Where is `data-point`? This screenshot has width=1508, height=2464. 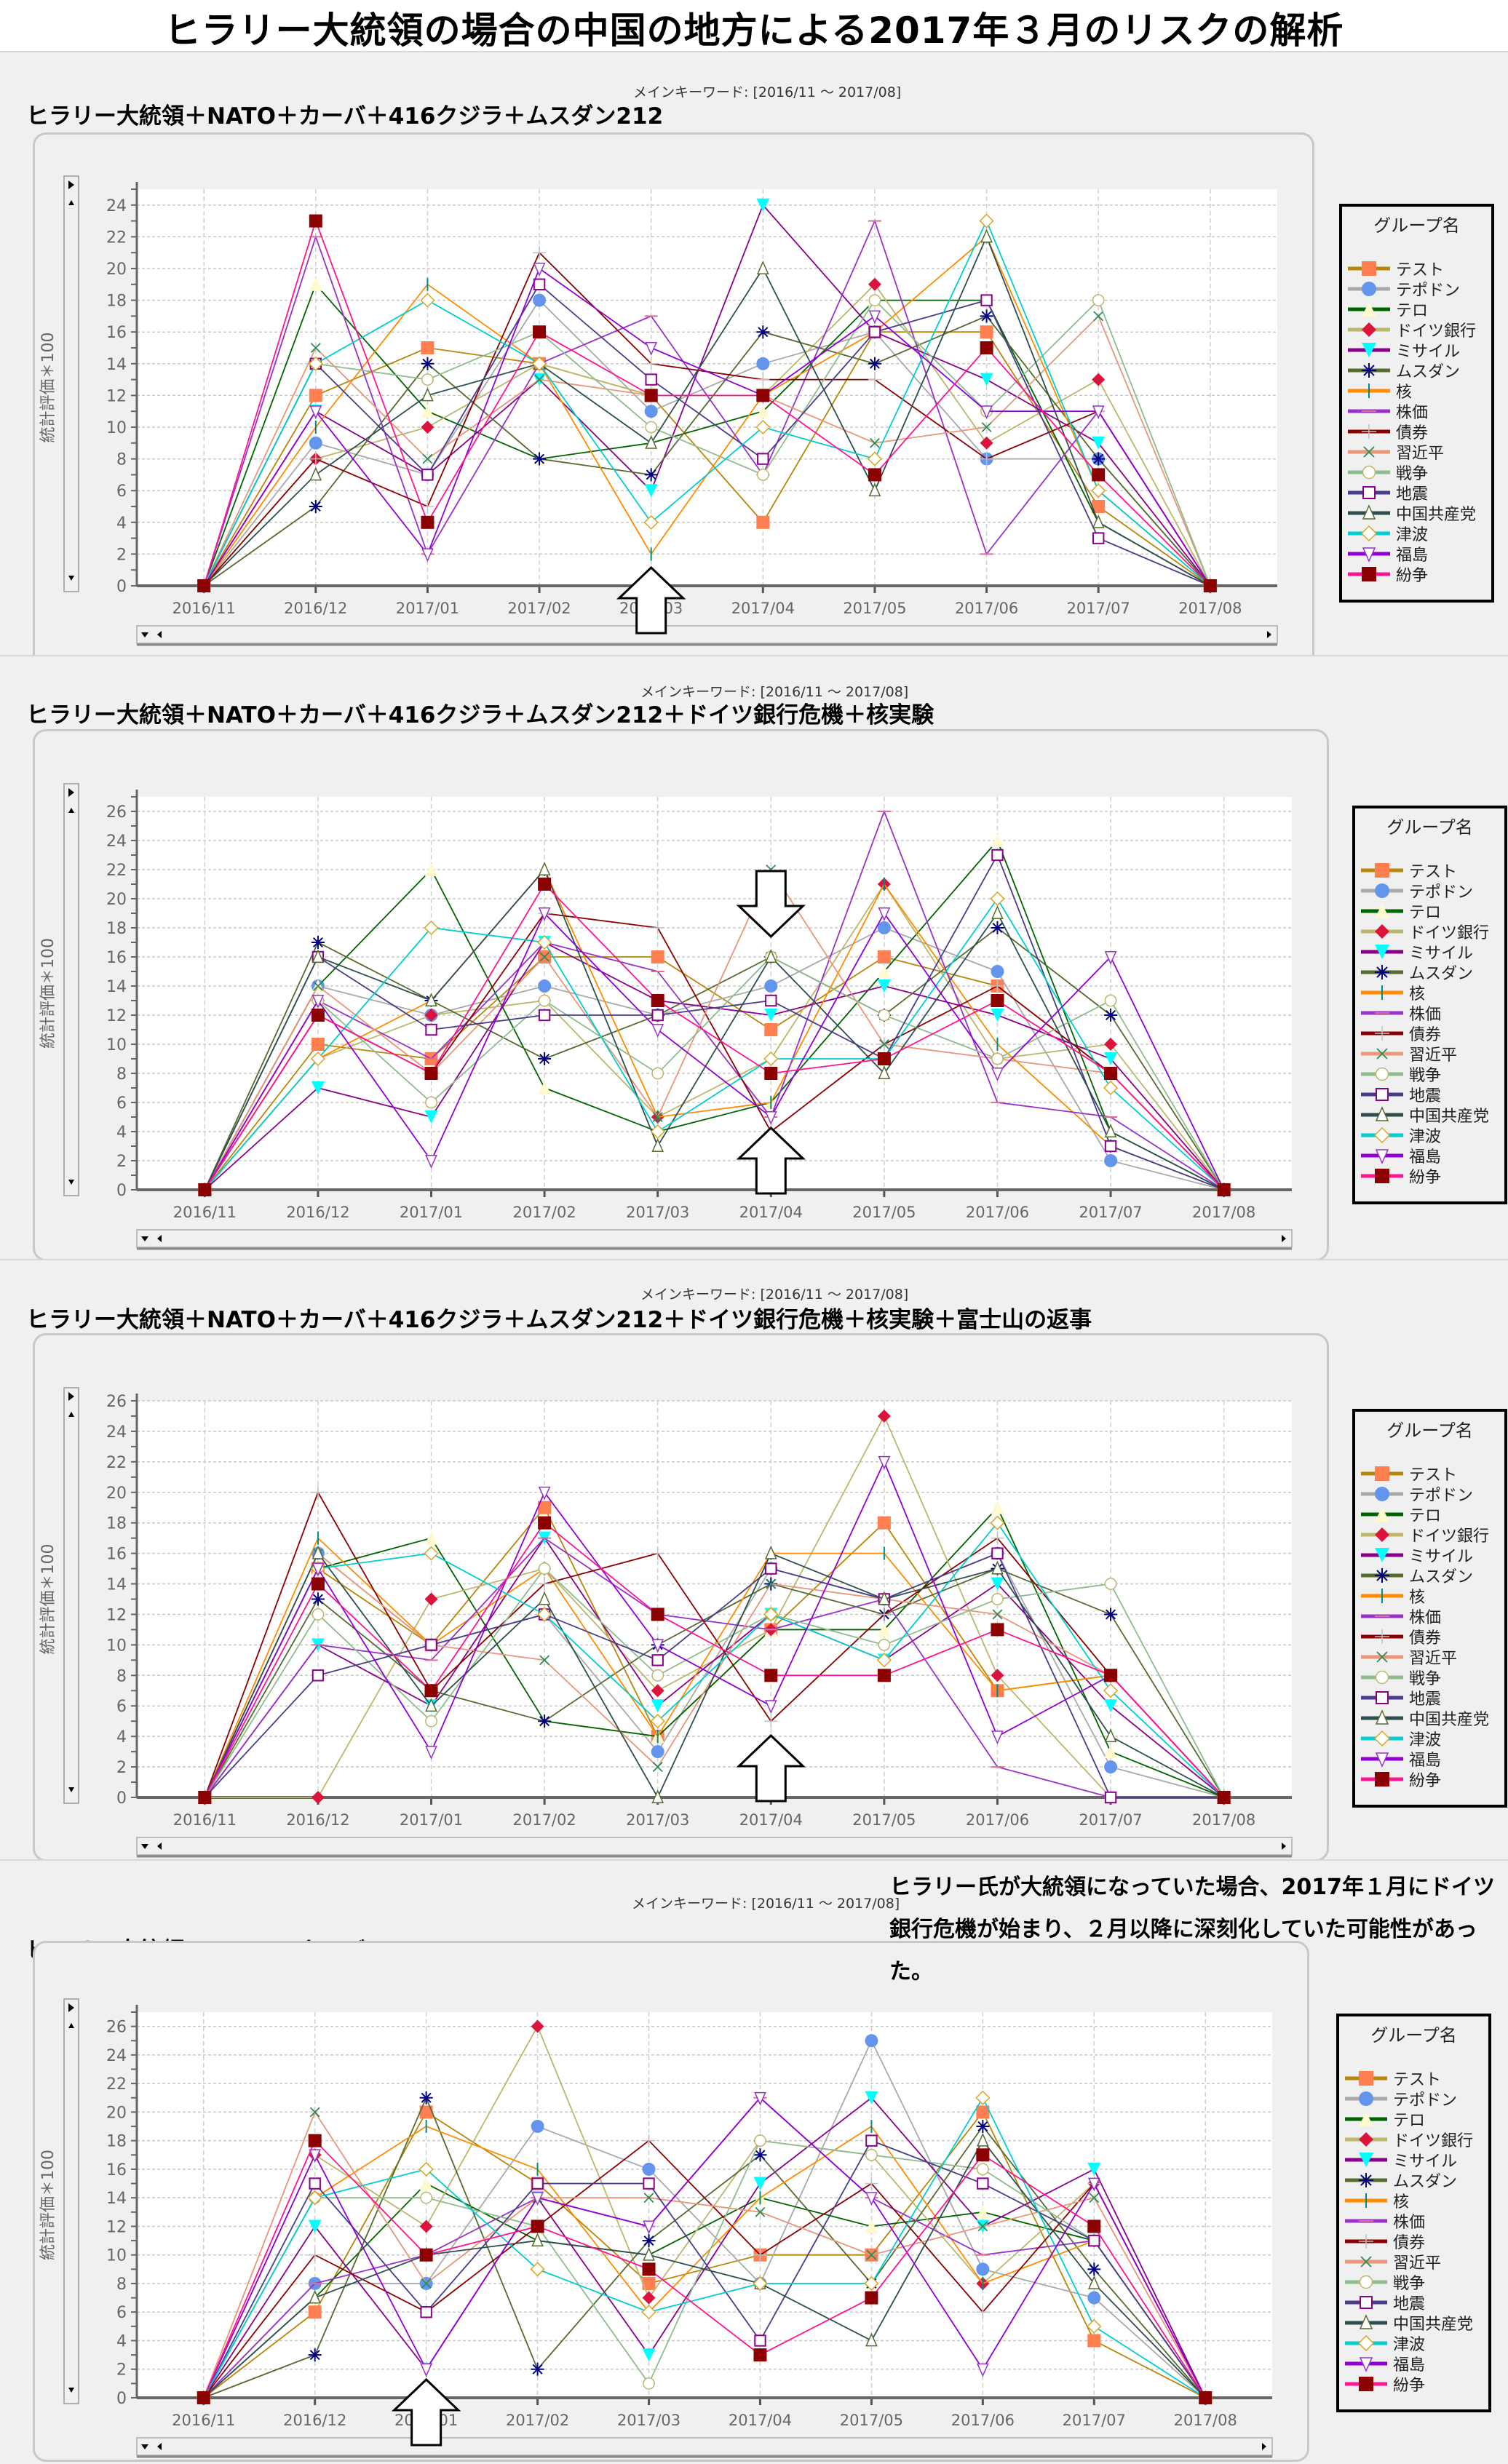
data-point is located at coordinates (657, 1646).